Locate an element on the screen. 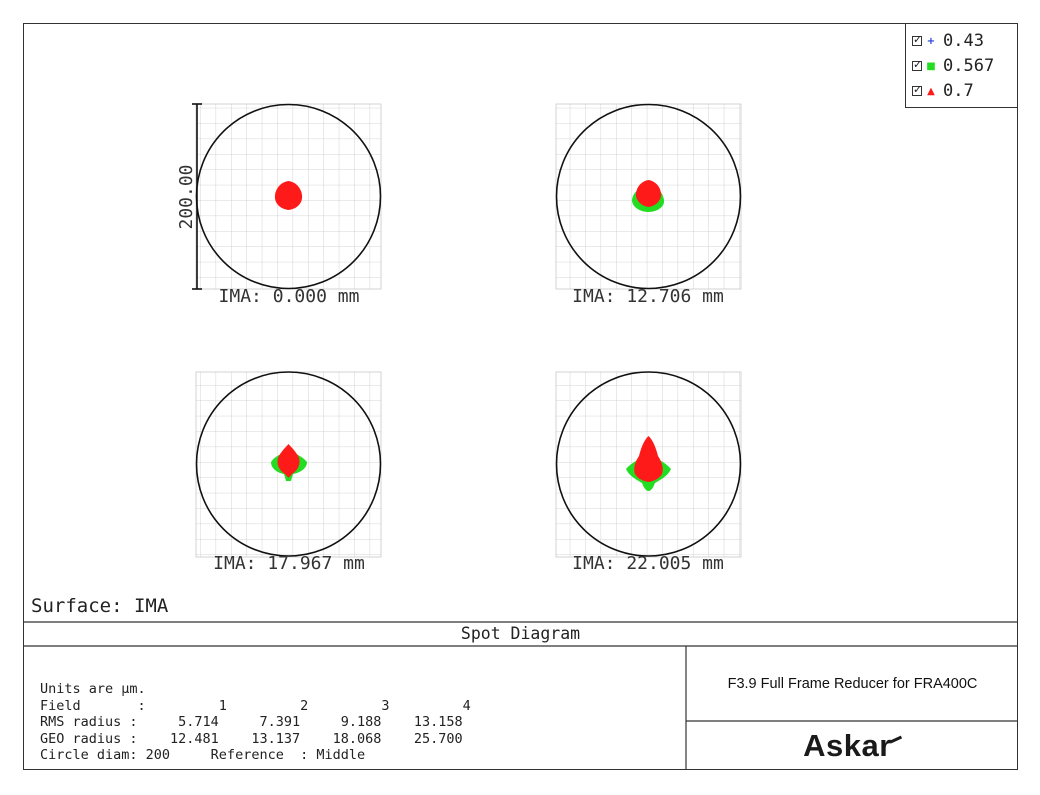 The image size is (1040, 795). legend-item: ▲ 0.7 is located at coordinates (943, 91).